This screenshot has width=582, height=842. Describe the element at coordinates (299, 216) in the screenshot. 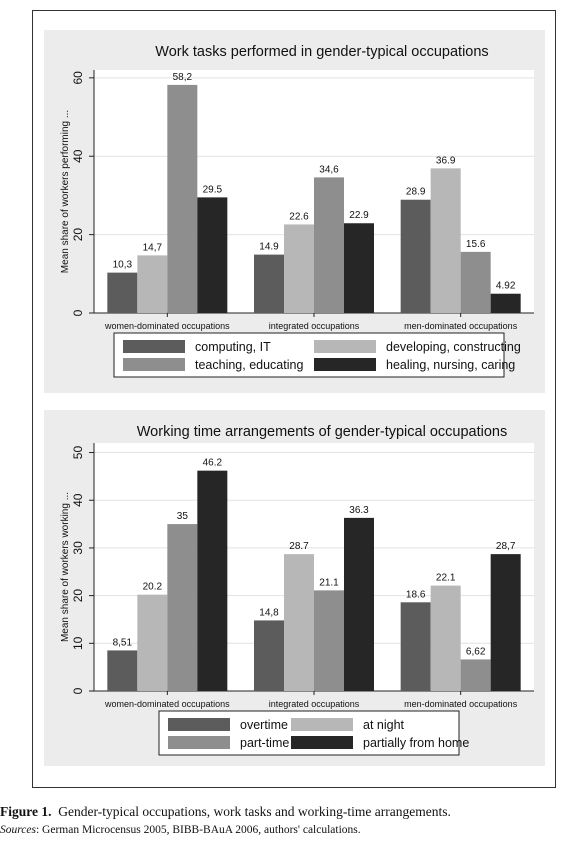

I see `bar-value-label: 22.6` at that location.